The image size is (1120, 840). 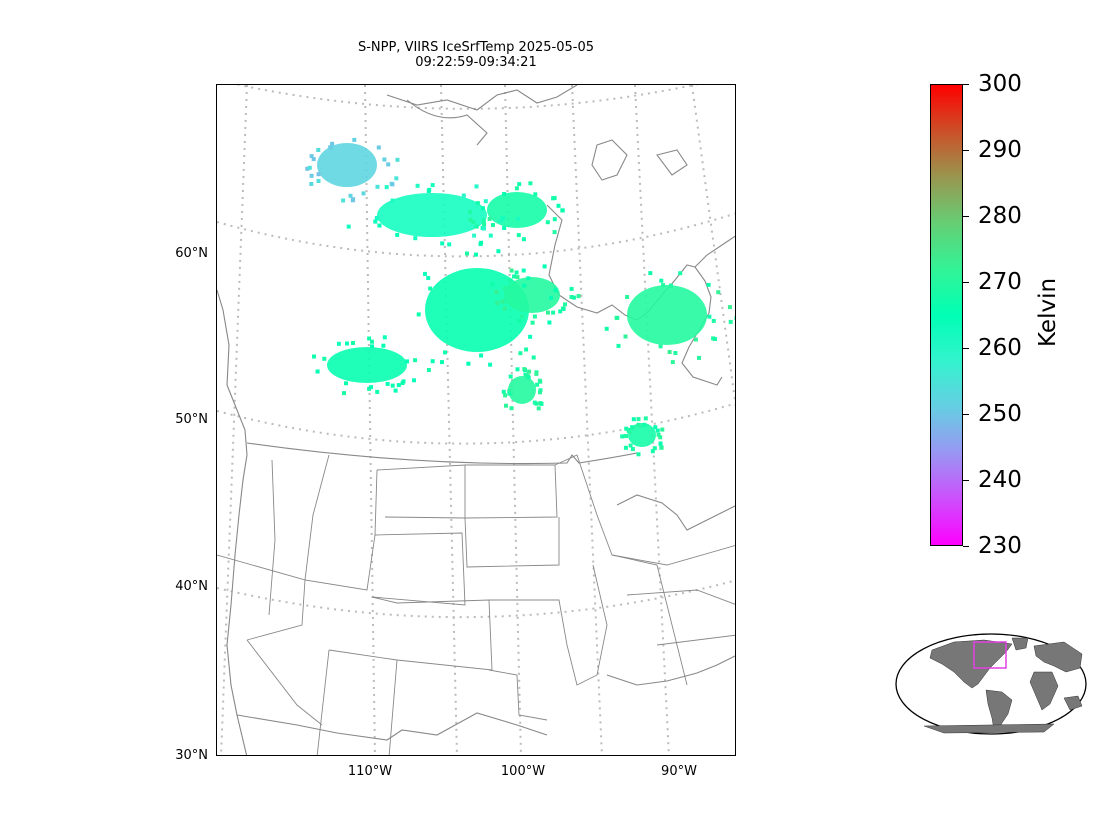 I want to click on data-cluster-se, so click(x=642, y=435).